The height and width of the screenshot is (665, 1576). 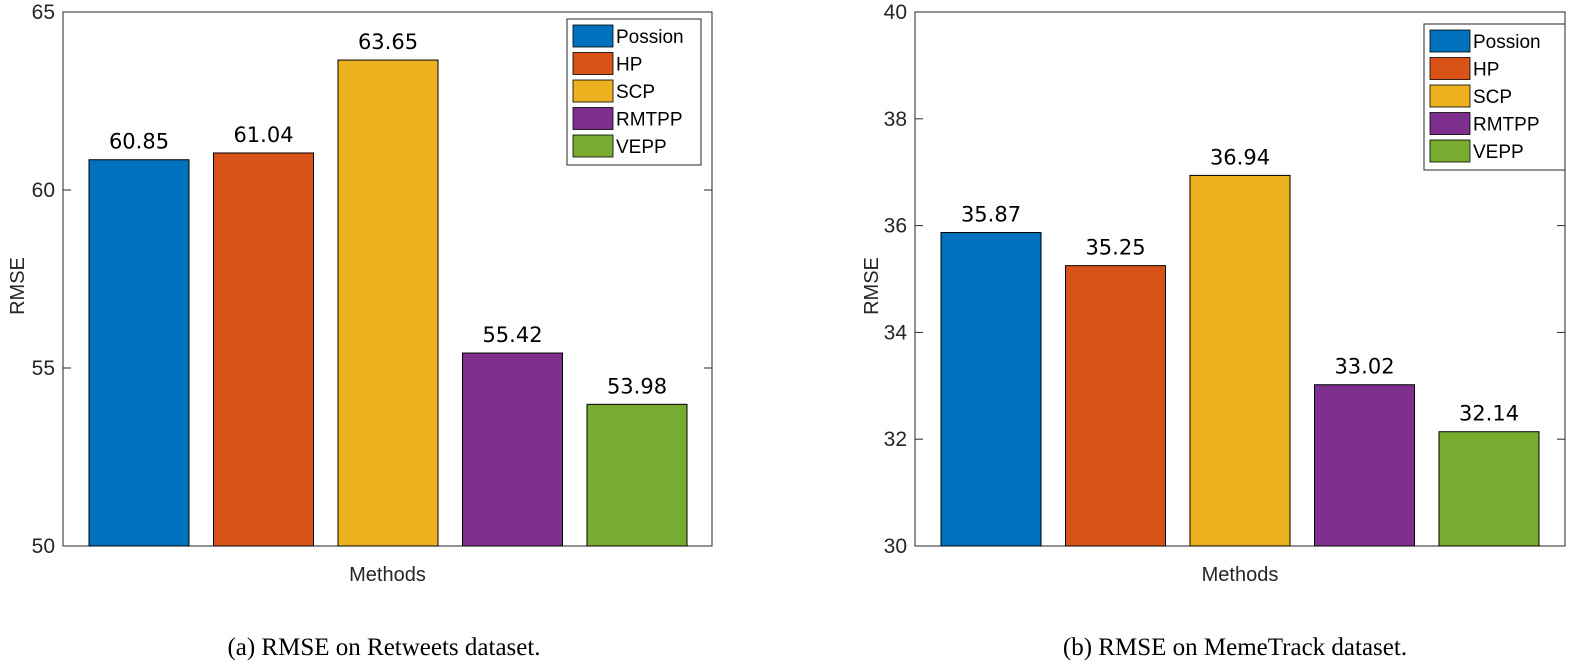 I want to click on y-tick-label: 55, so click(x=43, y=368).